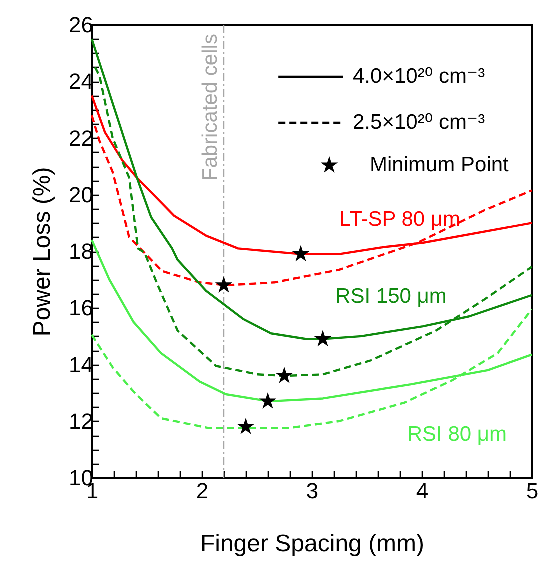 This screenshot has height=582, width=550. I want to click on y-axis-title: Power Loss (%), so click(42, 252).